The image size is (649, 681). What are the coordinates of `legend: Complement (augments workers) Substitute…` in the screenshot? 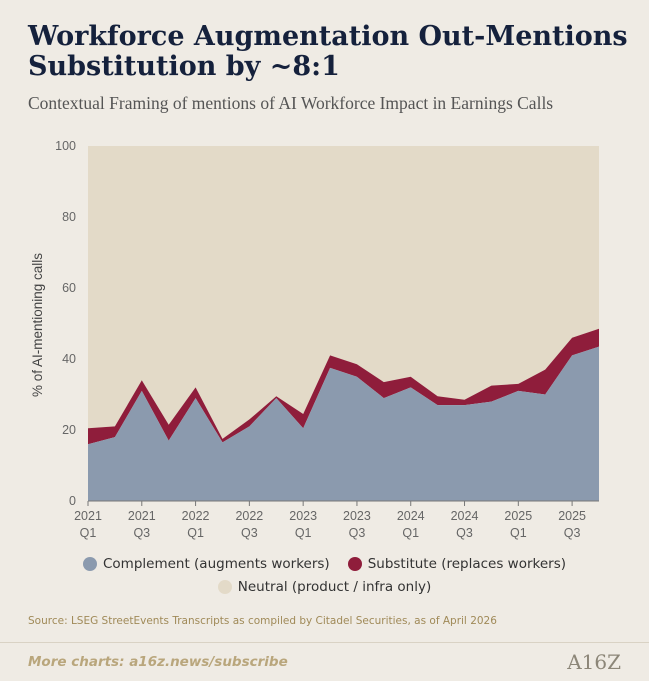 It's located at (324, 579).